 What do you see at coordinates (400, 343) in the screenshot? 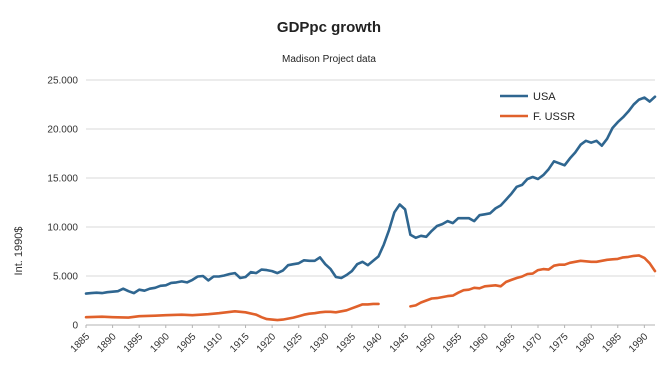
I see `x-tick-label: 1945` at bounding box center [400, 343].